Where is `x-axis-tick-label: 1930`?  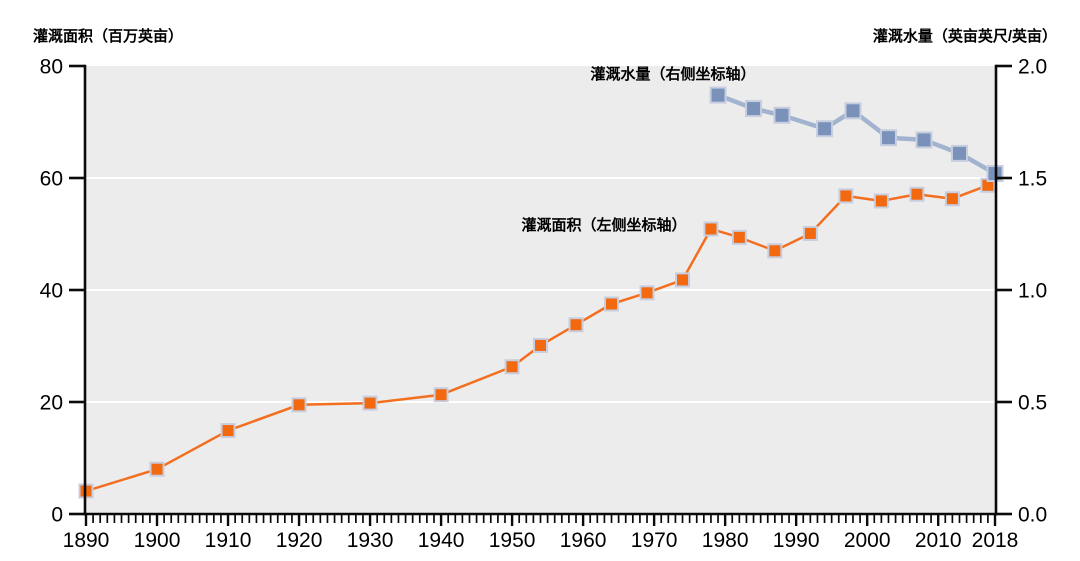 x-axis-tick-label: 1930 is located at coordinates (370, 540).